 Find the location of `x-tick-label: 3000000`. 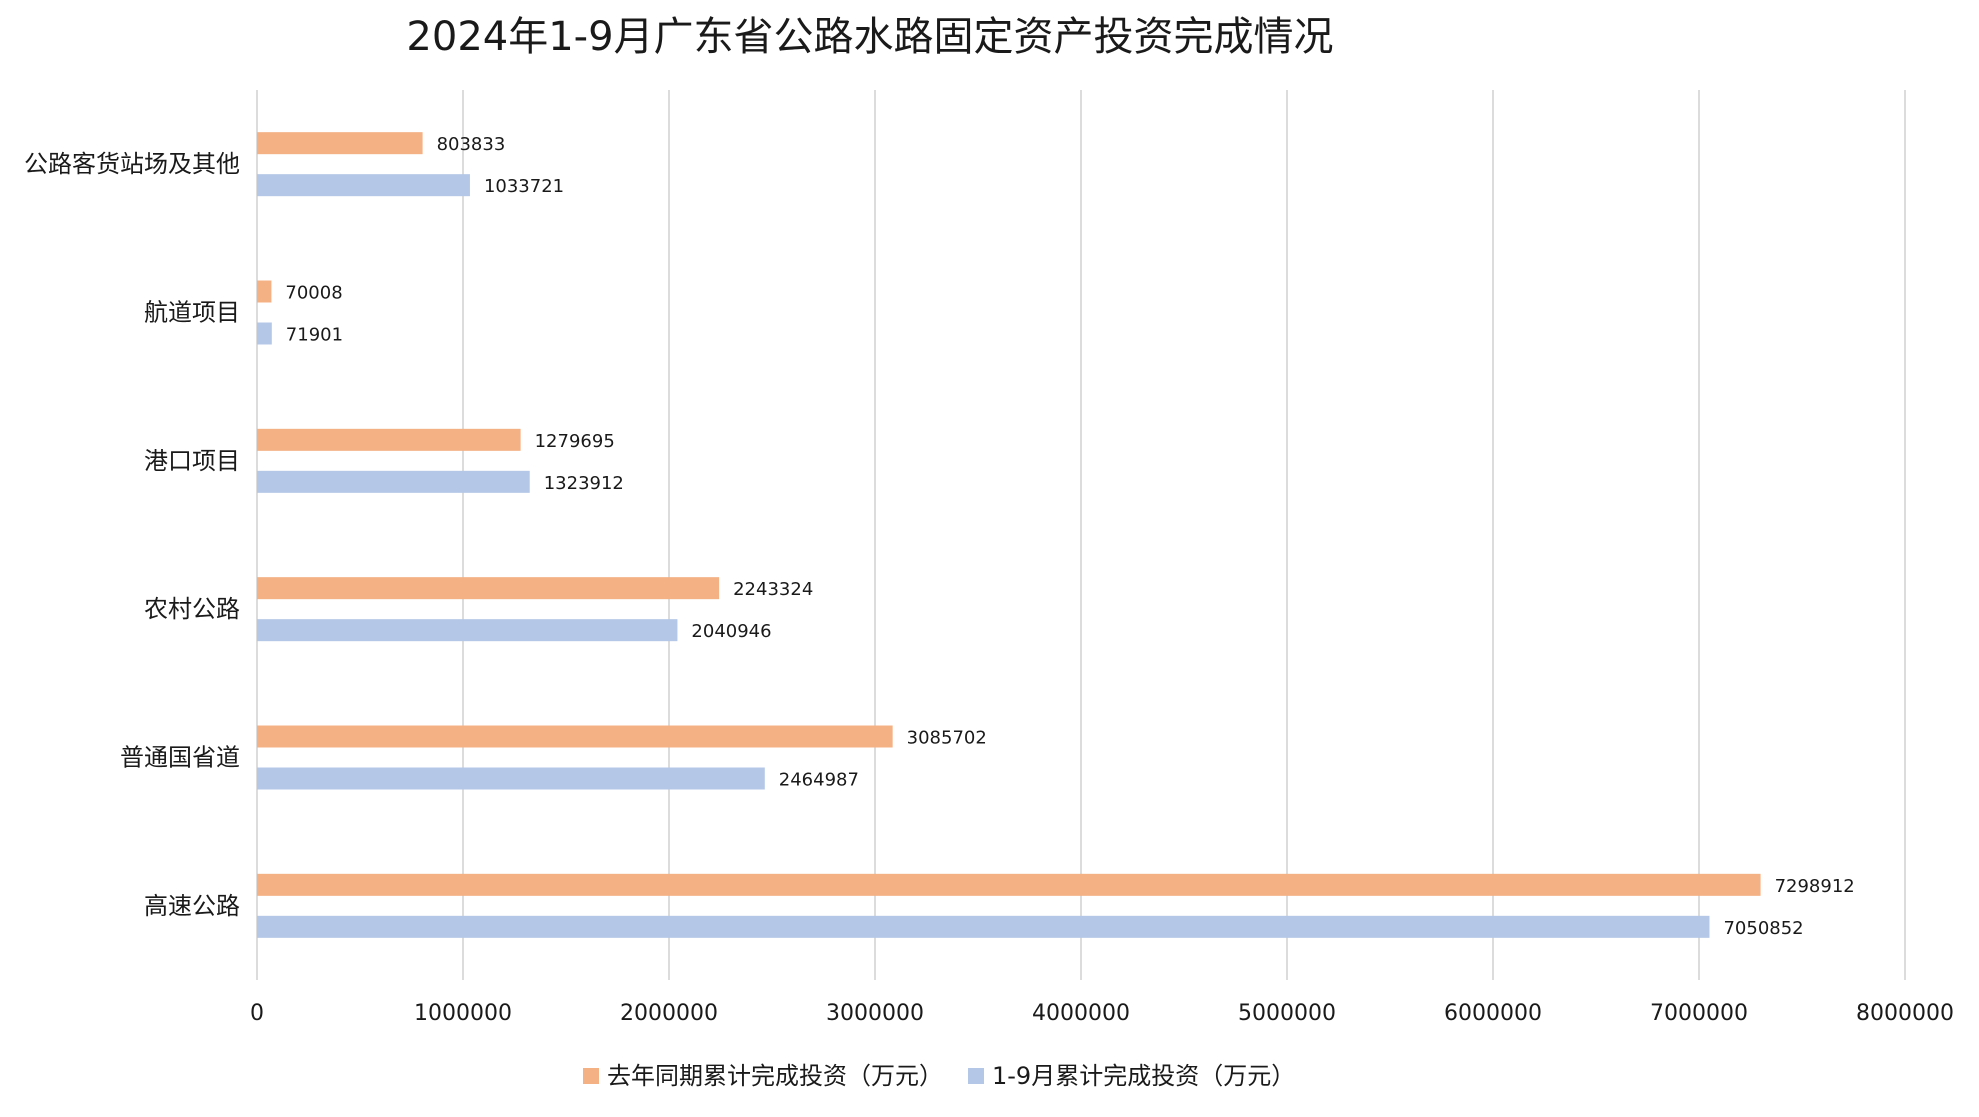

x-tick-label: 3000000 is located at coordinates (875, 1013).